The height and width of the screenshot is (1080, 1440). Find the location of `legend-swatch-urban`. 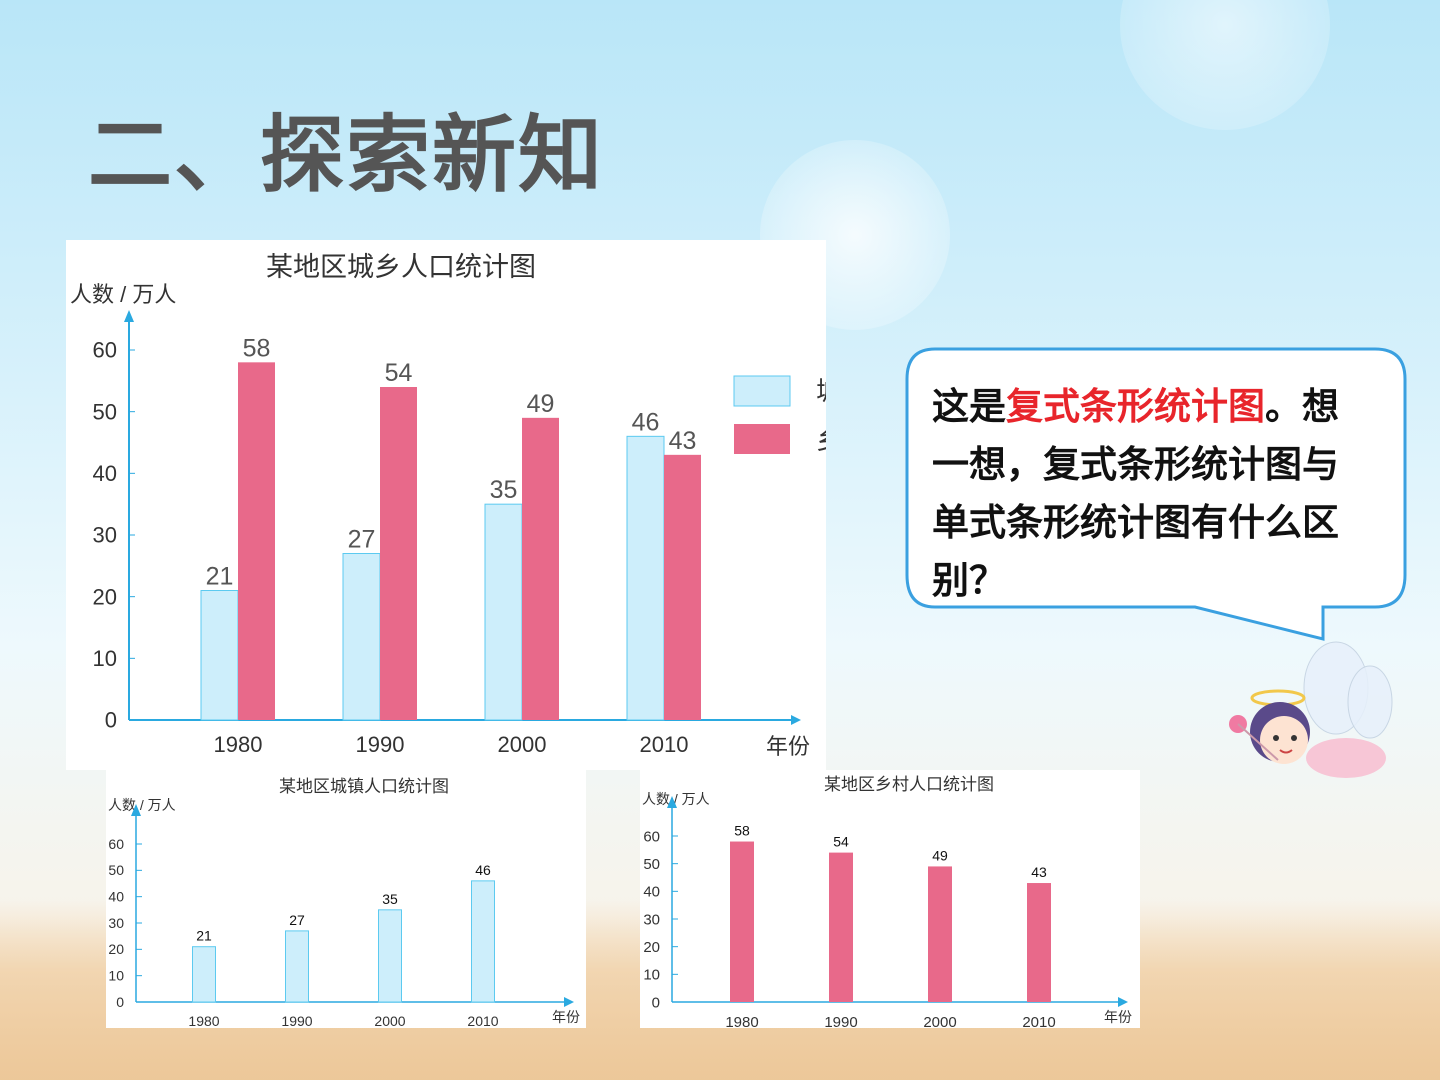

legend-swatch-urban is located at coordinates (762, 391).